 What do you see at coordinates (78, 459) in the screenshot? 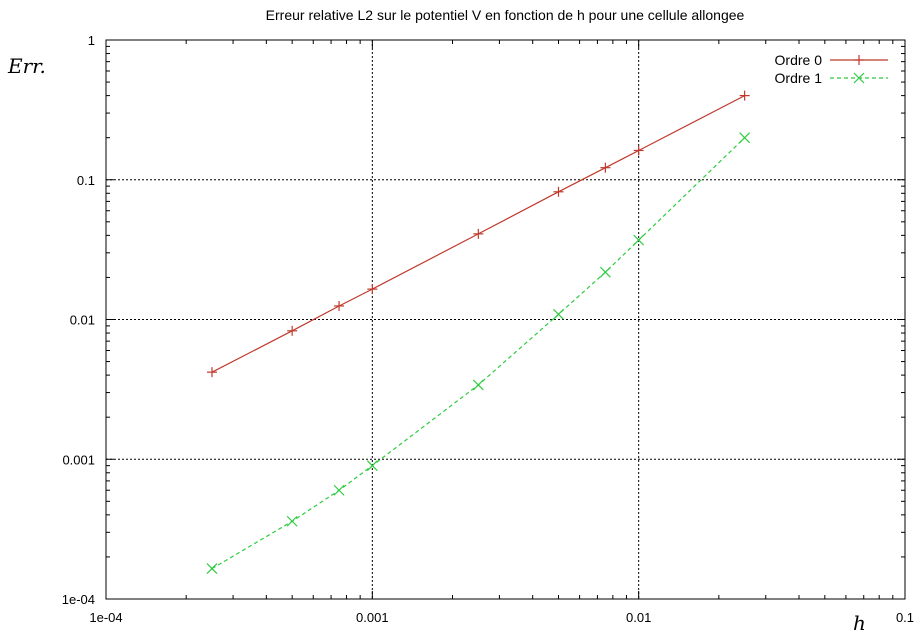
I see `y-tick-label: 0.001` at bounding box center [78, 459].